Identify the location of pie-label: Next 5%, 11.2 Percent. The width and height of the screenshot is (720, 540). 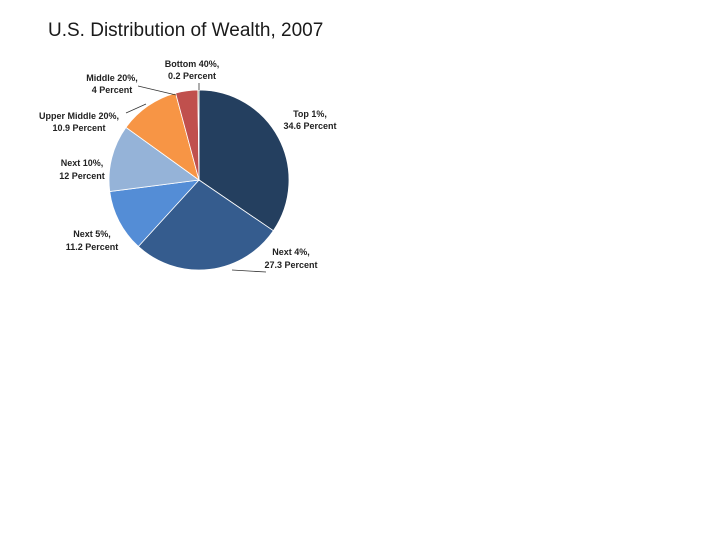
(92, 240).